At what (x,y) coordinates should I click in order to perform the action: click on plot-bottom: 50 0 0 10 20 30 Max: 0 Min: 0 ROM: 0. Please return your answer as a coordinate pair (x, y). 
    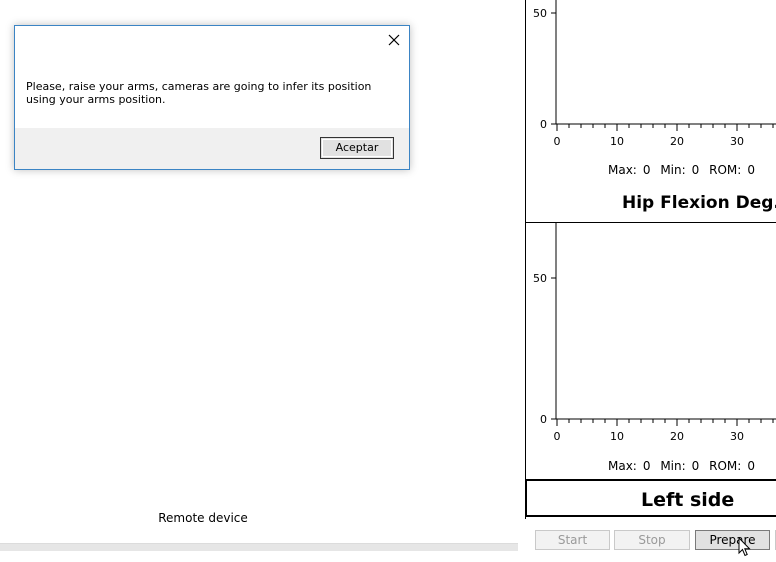
    Looking at the image, I should click on (651, 350).